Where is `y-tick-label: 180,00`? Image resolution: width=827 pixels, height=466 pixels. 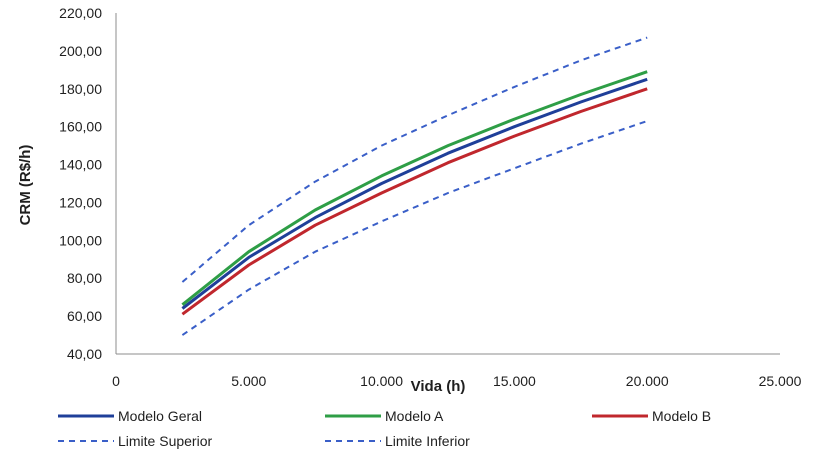
y-tick-label: 180,00 is located at coordinates (80, 89).